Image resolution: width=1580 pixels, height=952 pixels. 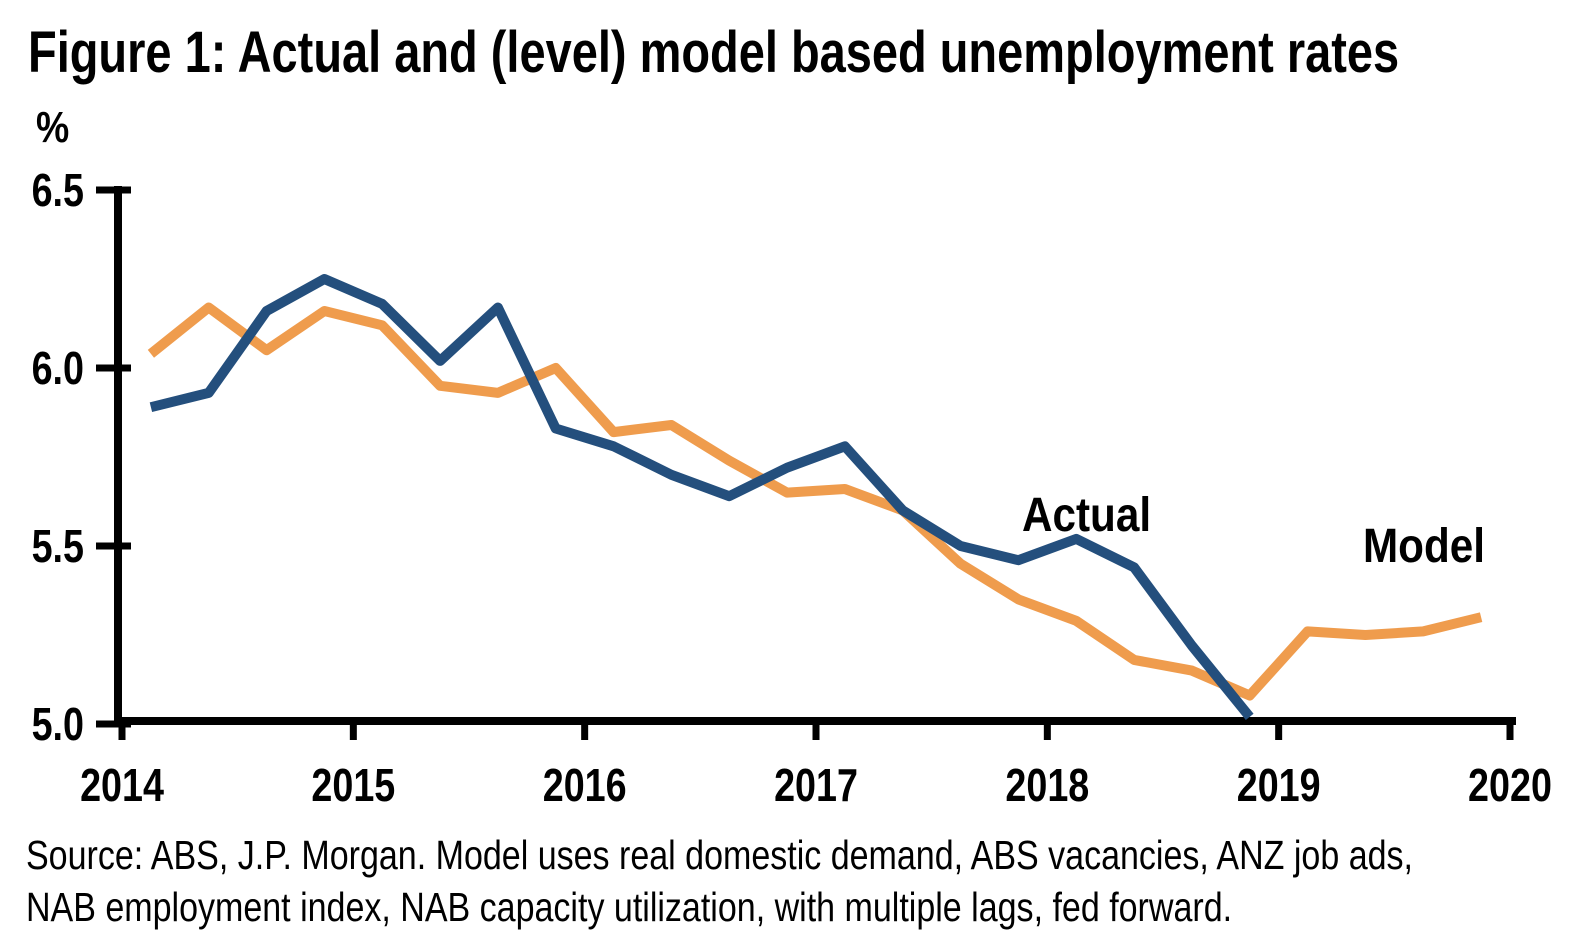 I want to click on y-tick-label: 6.0, so click(x=58, y=367).